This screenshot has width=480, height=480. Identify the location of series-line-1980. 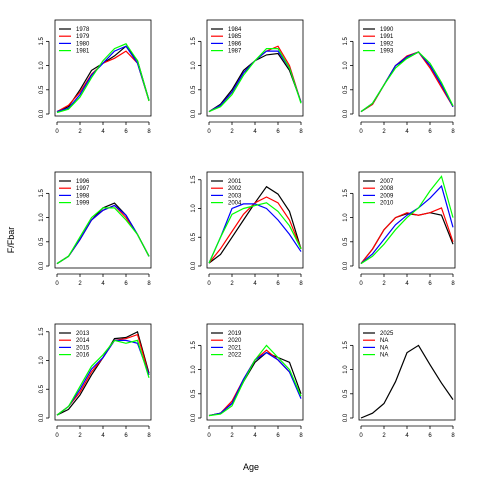
(103, 79).